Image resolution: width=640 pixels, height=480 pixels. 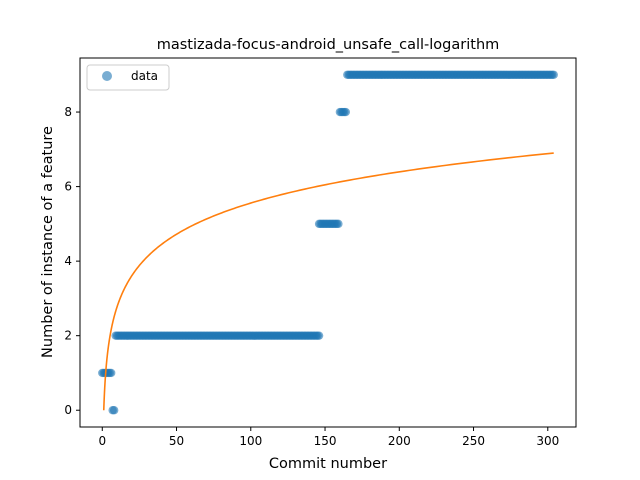 What do you see at coordinates (107, 76) in the screenshot?
I see `legend-marker-data` at bounding box center [107, 76].